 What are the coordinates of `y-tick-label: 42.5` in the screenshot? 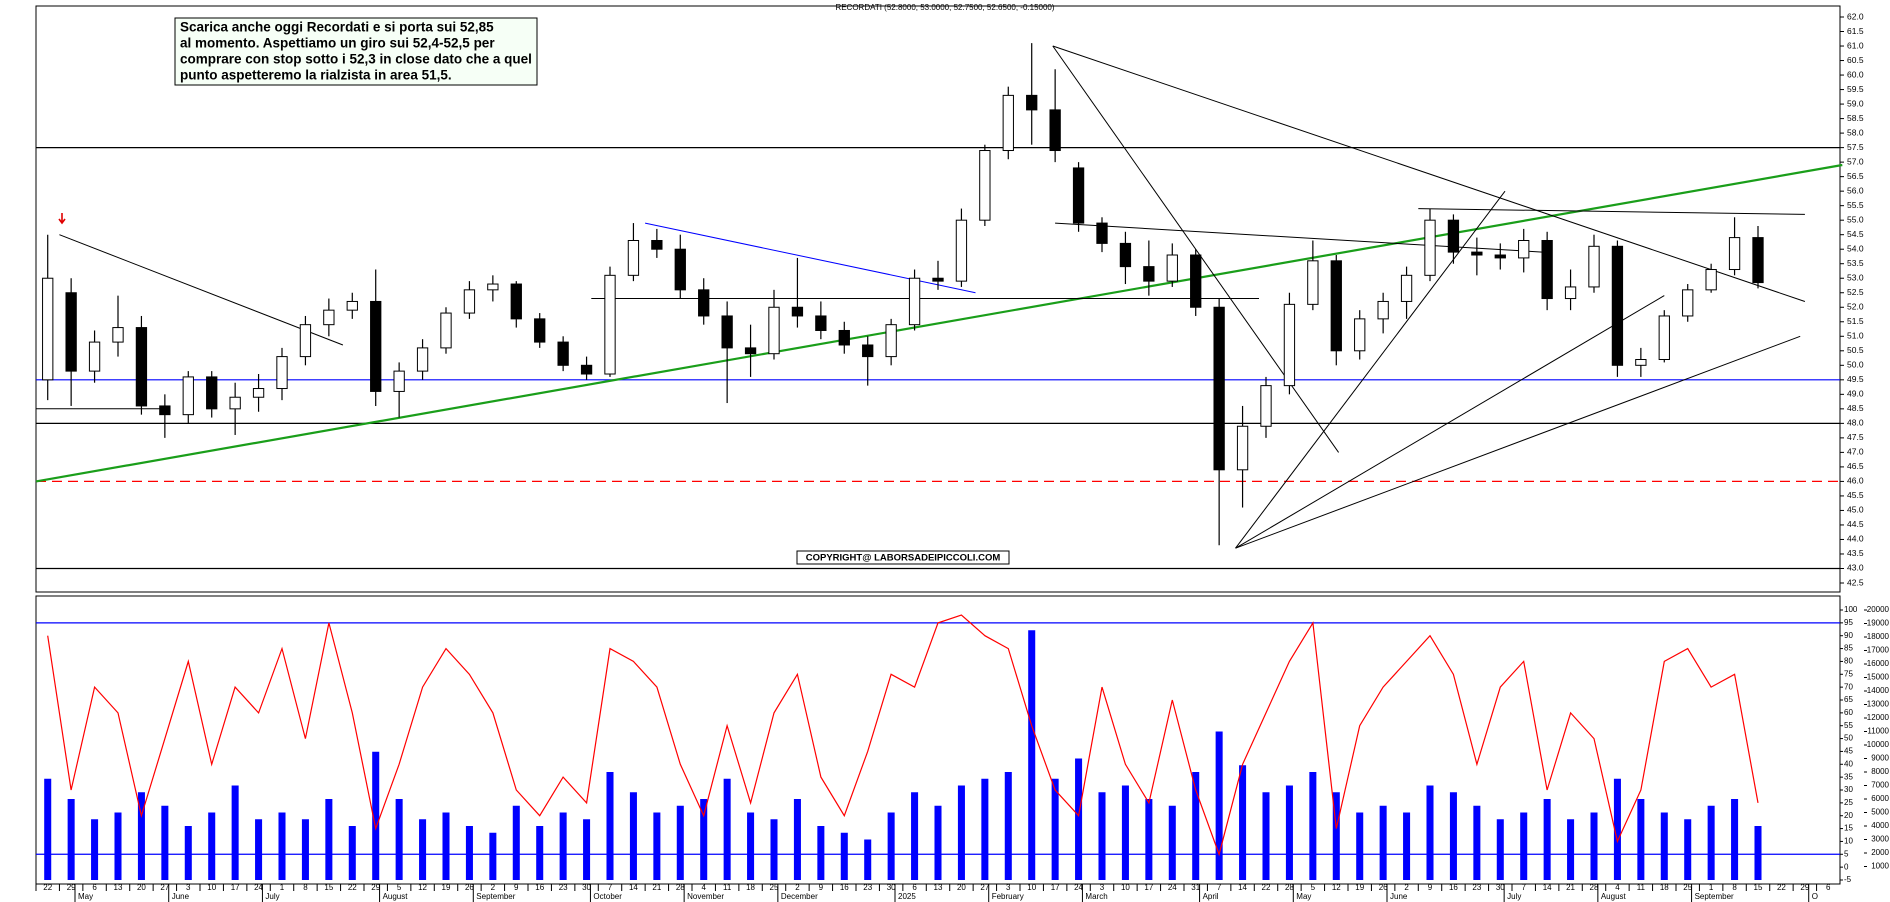 It's located at (1855, 582).